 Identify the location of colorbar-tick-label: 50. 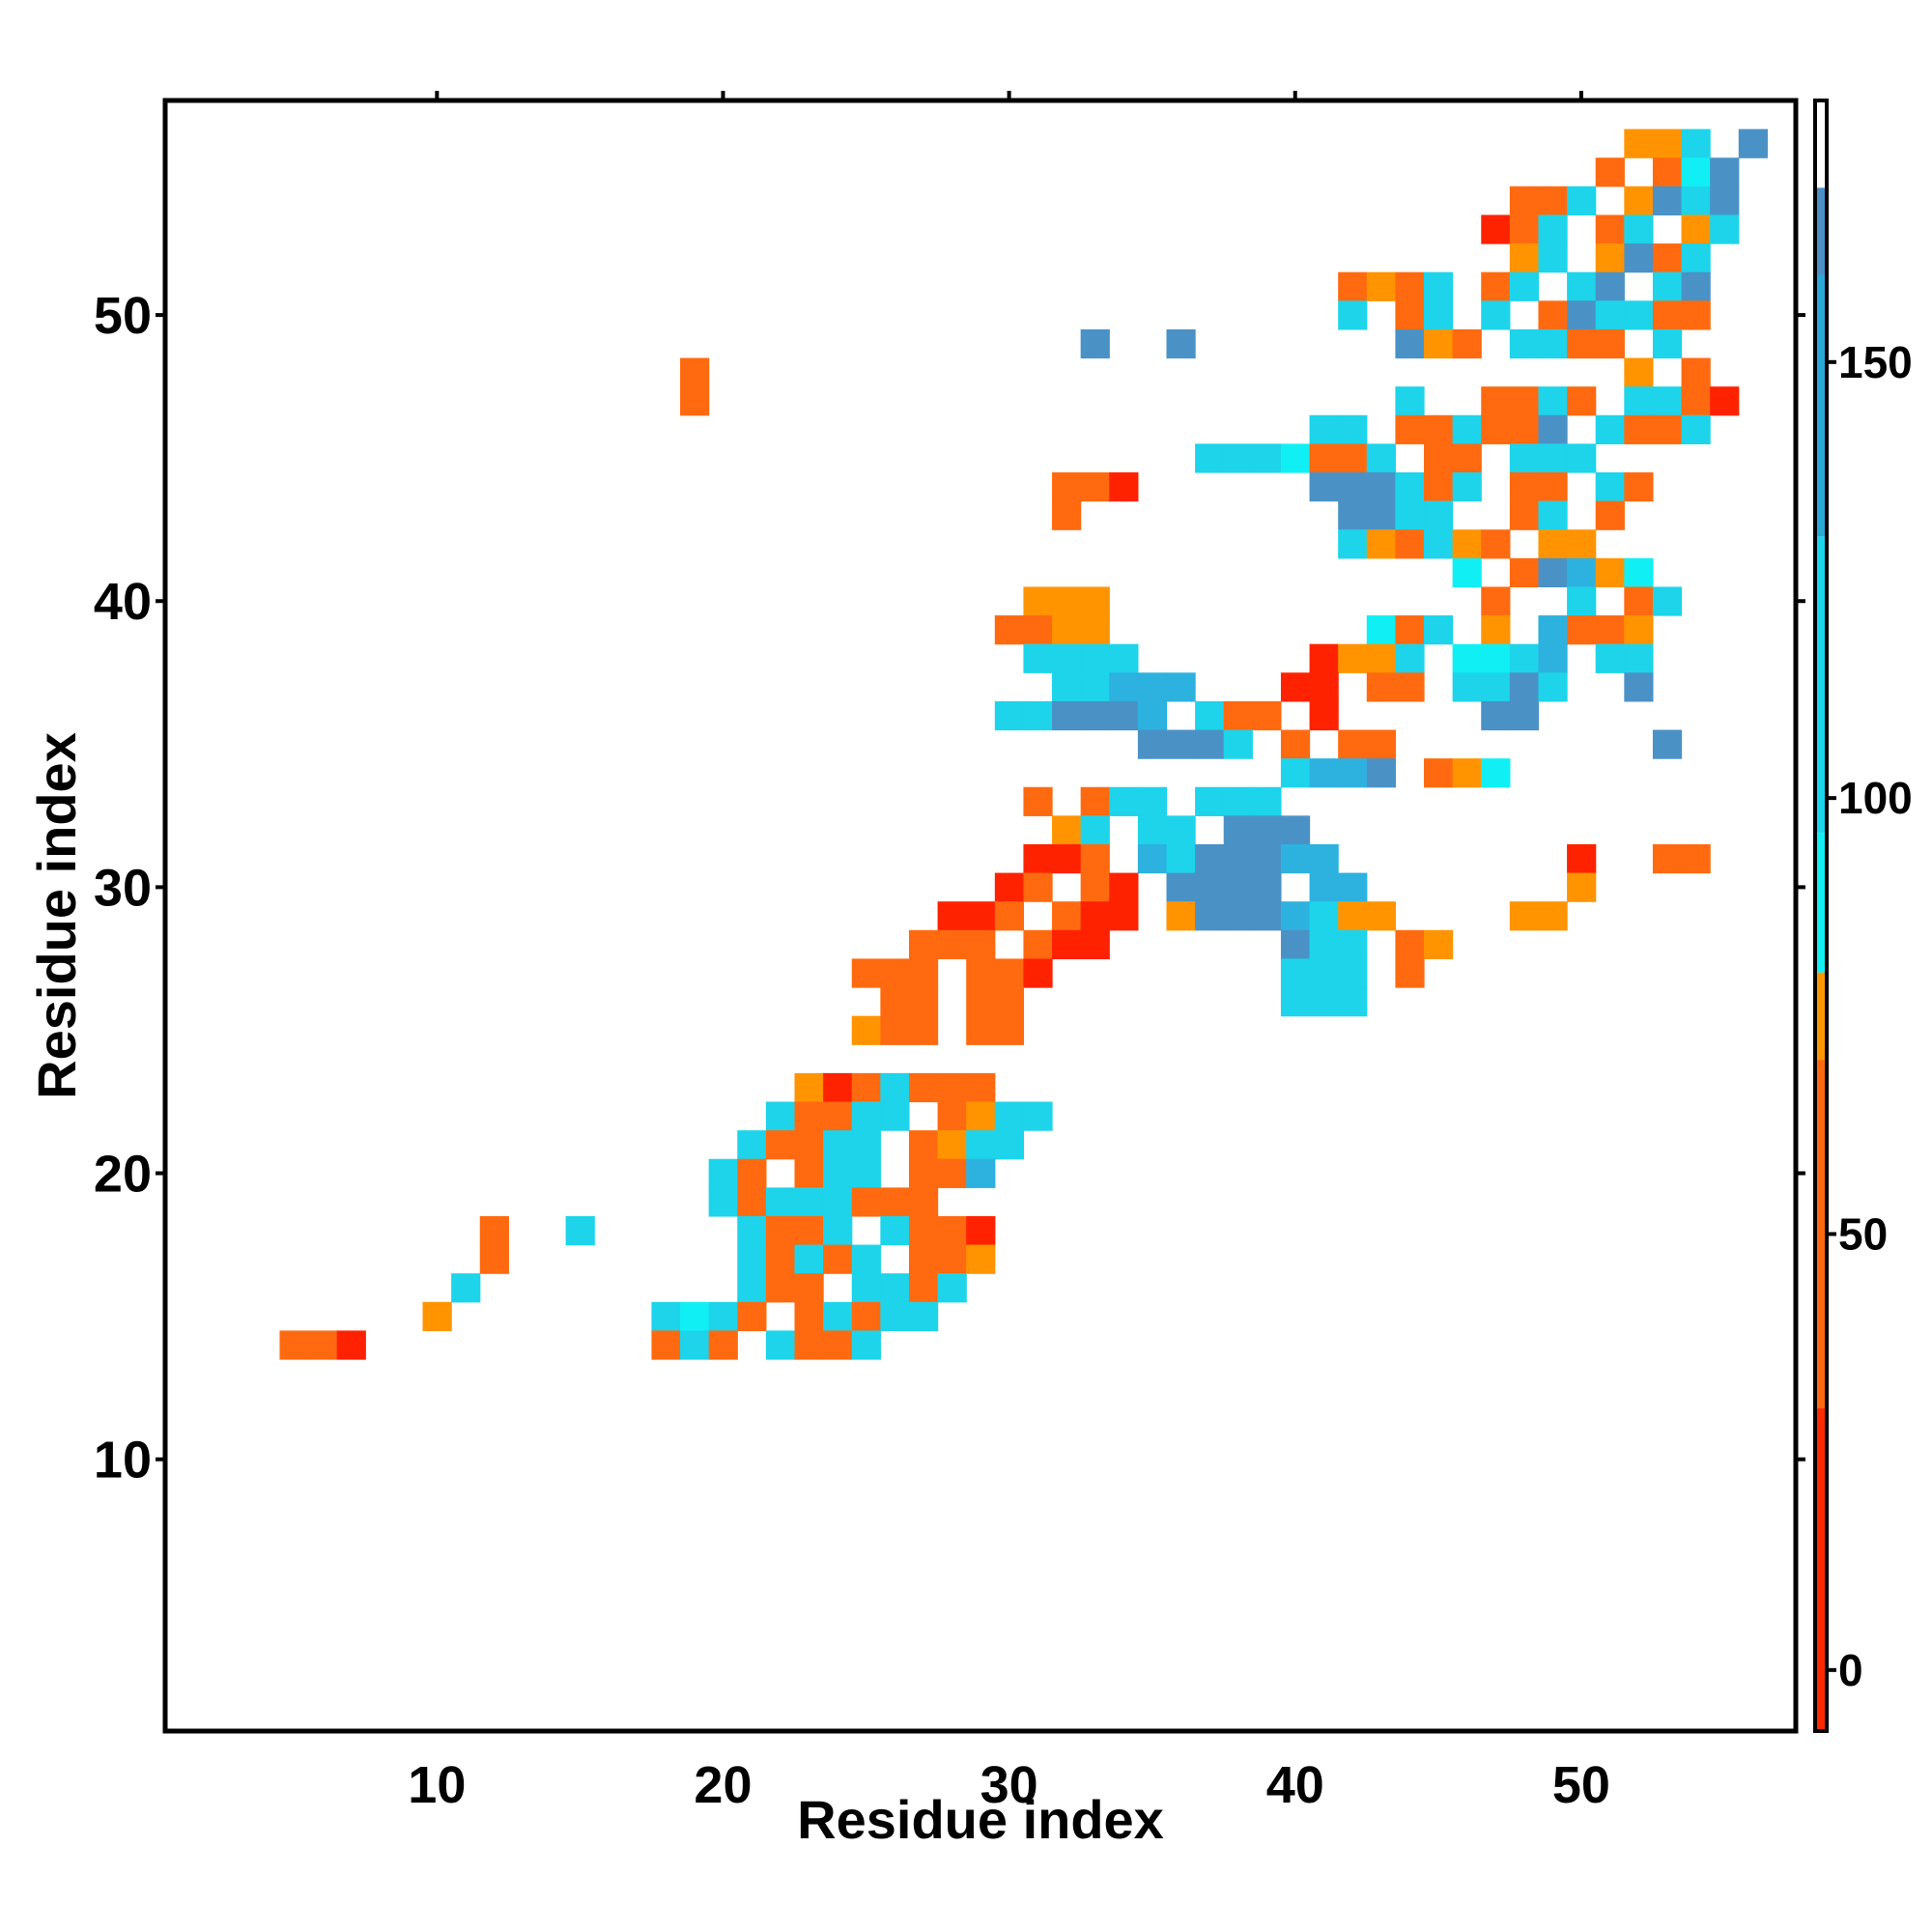
(1863, 1233).